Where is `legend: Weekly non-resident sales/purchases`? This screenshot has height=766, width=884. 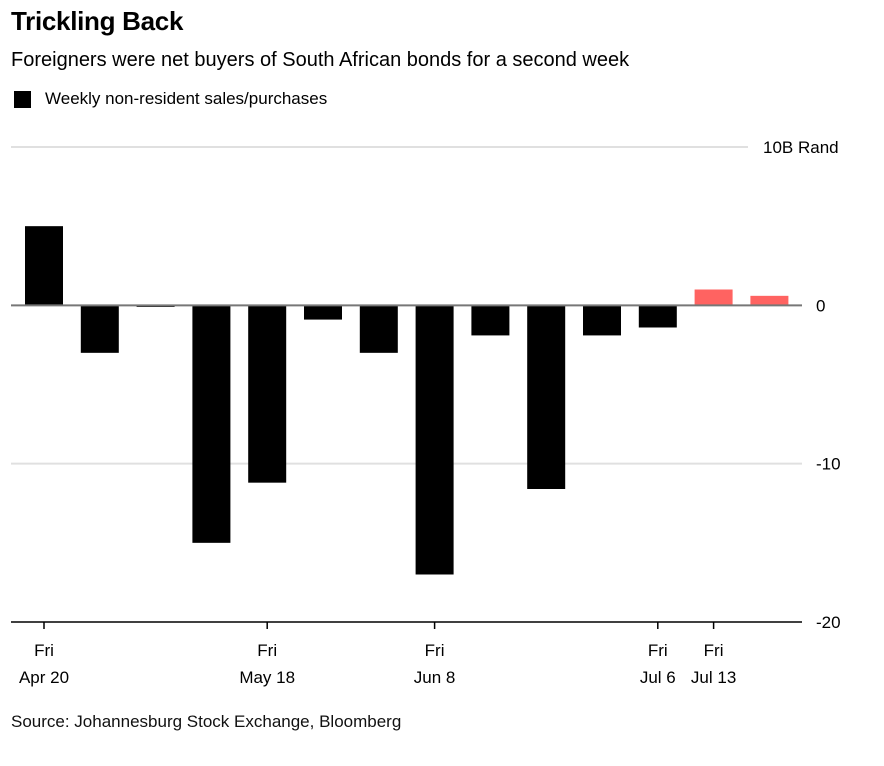
legend: Weekly non-resident sales/purchases is located at coordinates (170, 99).